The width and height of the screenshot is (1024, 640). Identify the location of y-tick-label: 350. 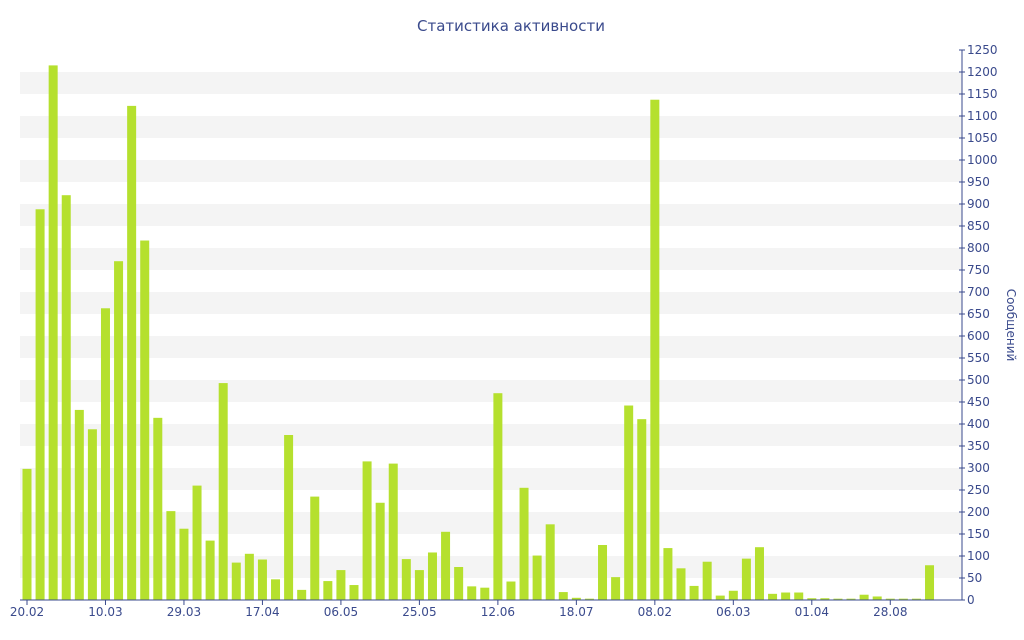
(978, 446).